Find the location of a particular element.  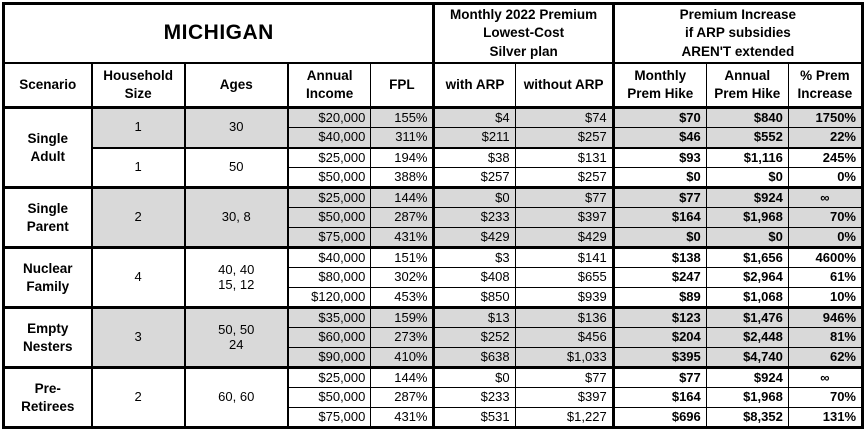

monthly-prem-hike-cell: $0 is located at coordinates (659, 177).